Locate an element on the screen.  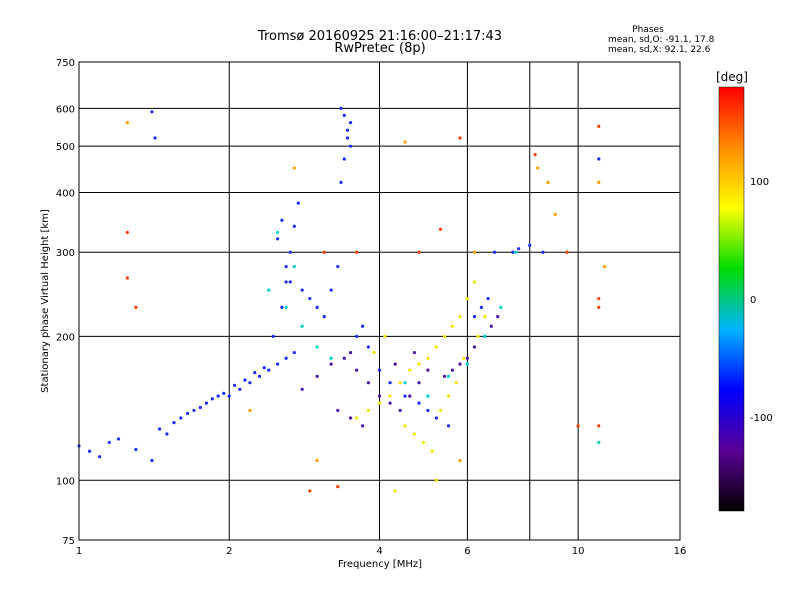
y-tick-label: 750 is located at coordinates (65, 63).